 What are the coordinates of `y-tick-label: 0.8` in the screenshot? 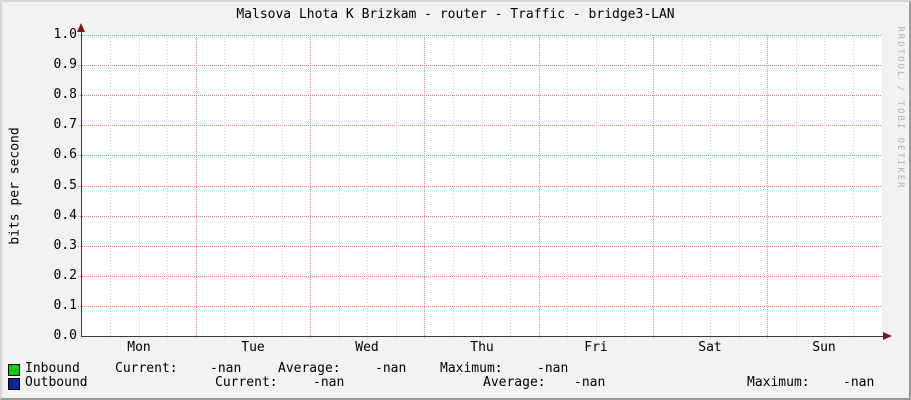 It's located at (65, 94).